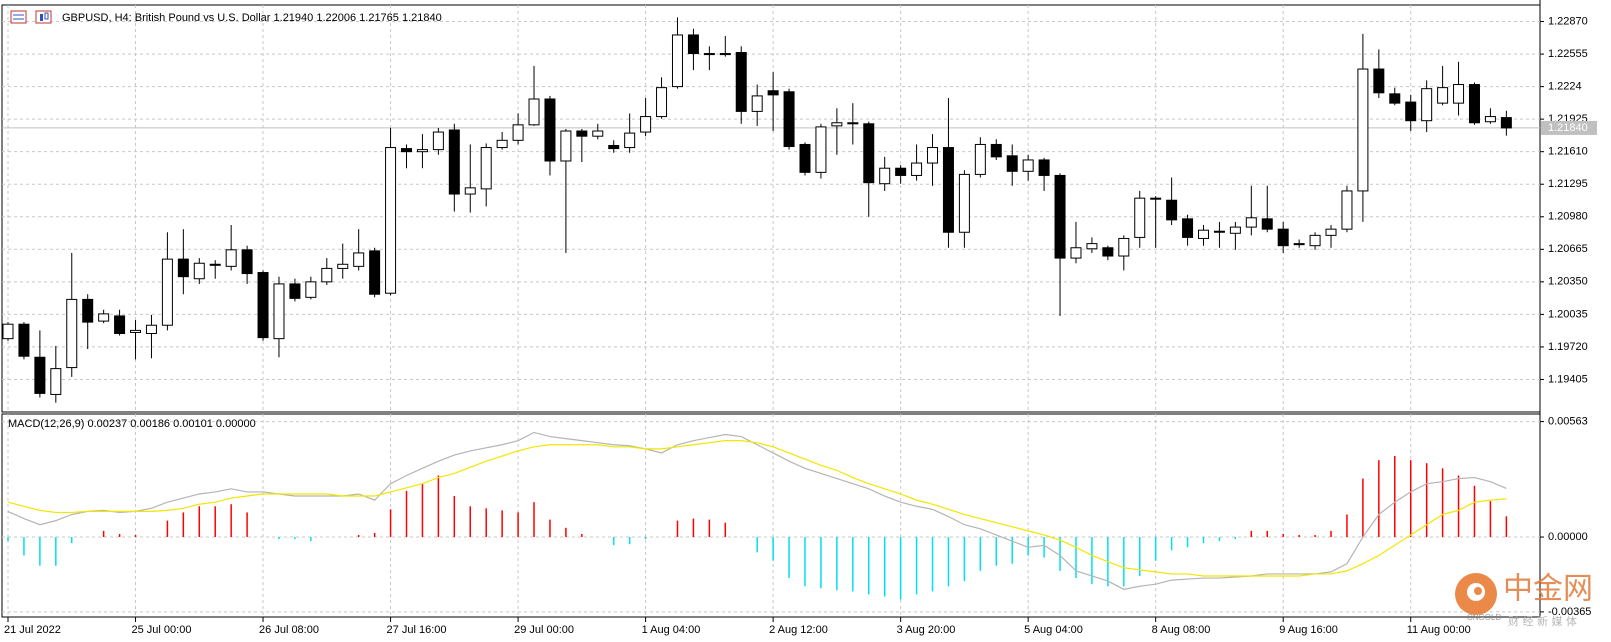 The height and width of the screenshot is (642, 1611). What do you see at coordinates (1569, 612) in the screenshot?
I see `y-tick-label: -0.00365` at bounding box center [1569, 612].